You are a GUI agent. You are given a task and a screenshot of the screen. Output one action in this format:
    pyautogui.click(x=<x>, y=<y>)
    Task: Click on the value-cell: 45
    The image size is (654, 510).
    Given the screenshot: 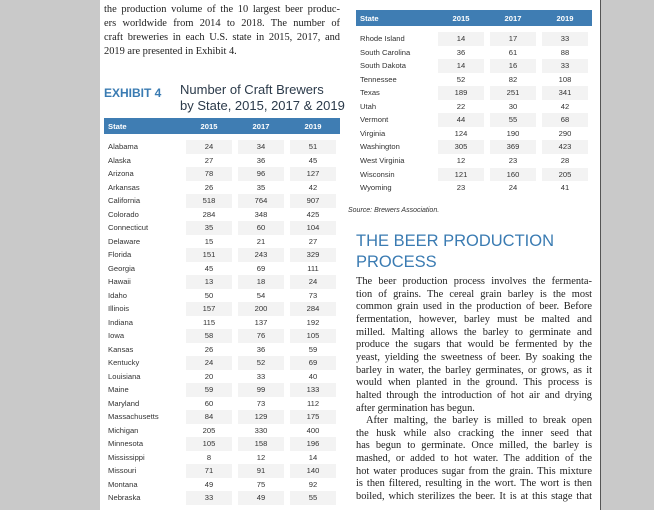 What is the action you would take?
    pyautogui.click(x=209, y=268)
    